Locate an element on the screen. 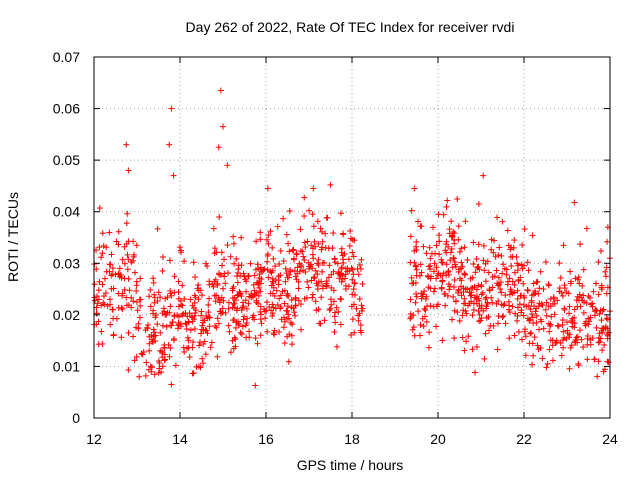 Image resolution: width=640 pixels, height=480 pixels. y-tick-label: 0.03 is located at coordinates (66, 263).